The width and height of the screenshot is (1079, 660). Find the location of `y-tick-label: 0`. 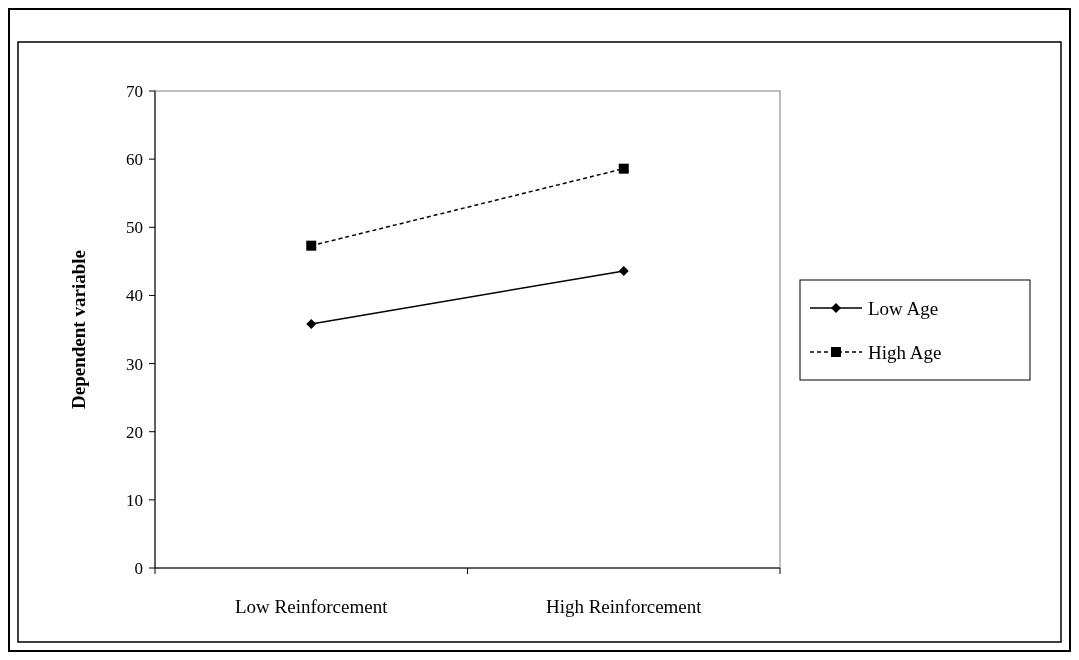

y-tick-label: 0 is located at coordinates (138, 568).